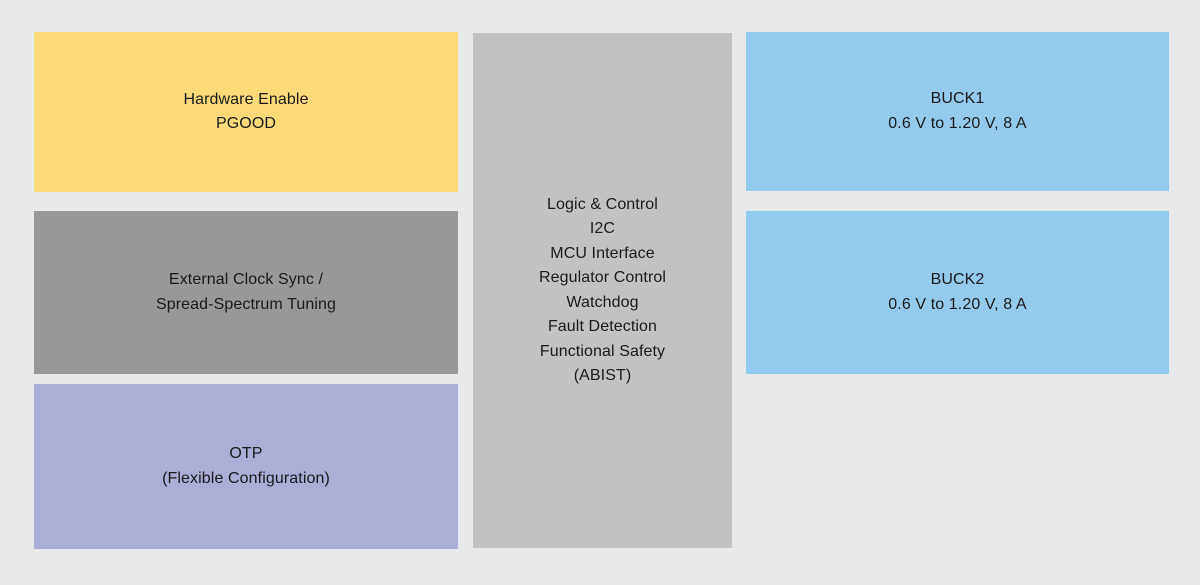  I want to click on block-label-line: Watchdog, so click(602, 302).